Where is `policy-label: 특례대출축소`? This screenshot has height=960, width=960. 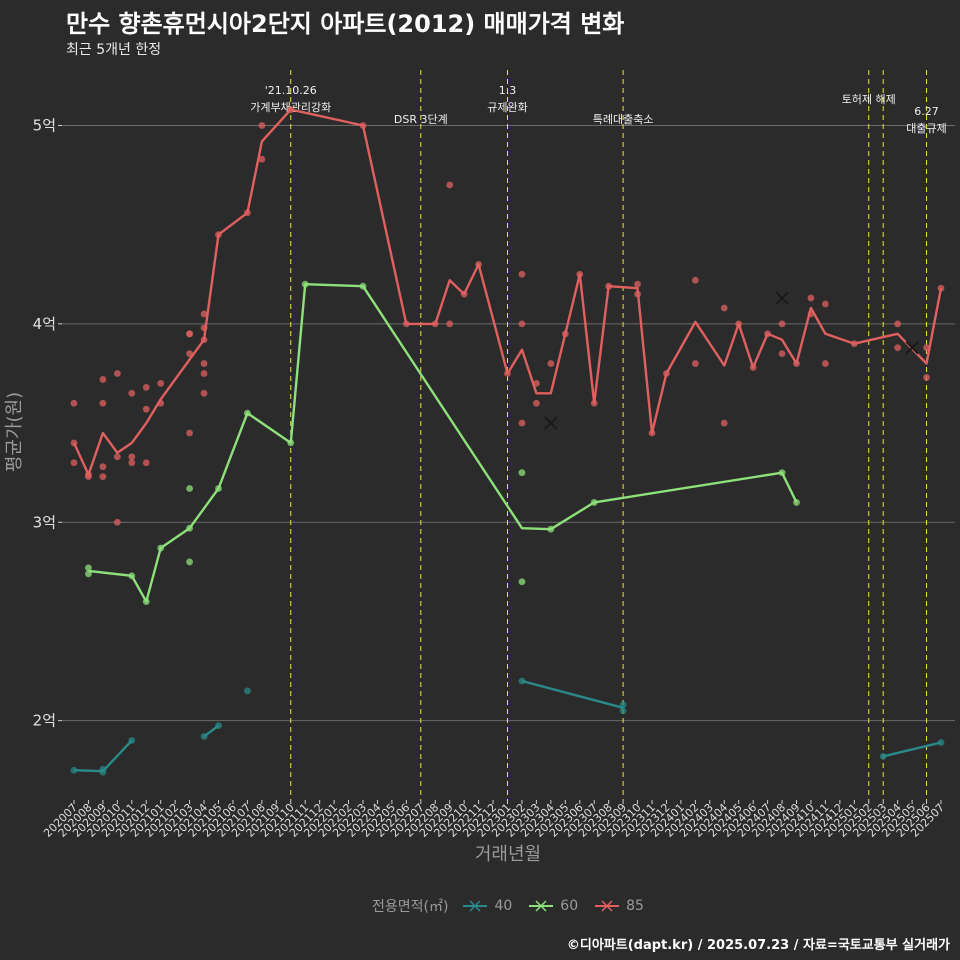 policy-label: 특례대출축소 is located at coordinates (623, 119).